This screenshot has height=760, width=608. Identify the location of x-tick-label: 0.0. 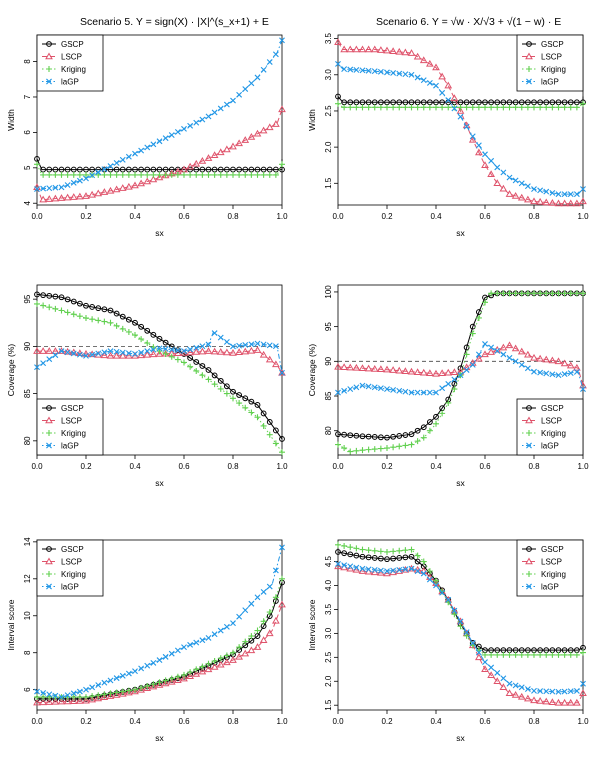
(37, 216).